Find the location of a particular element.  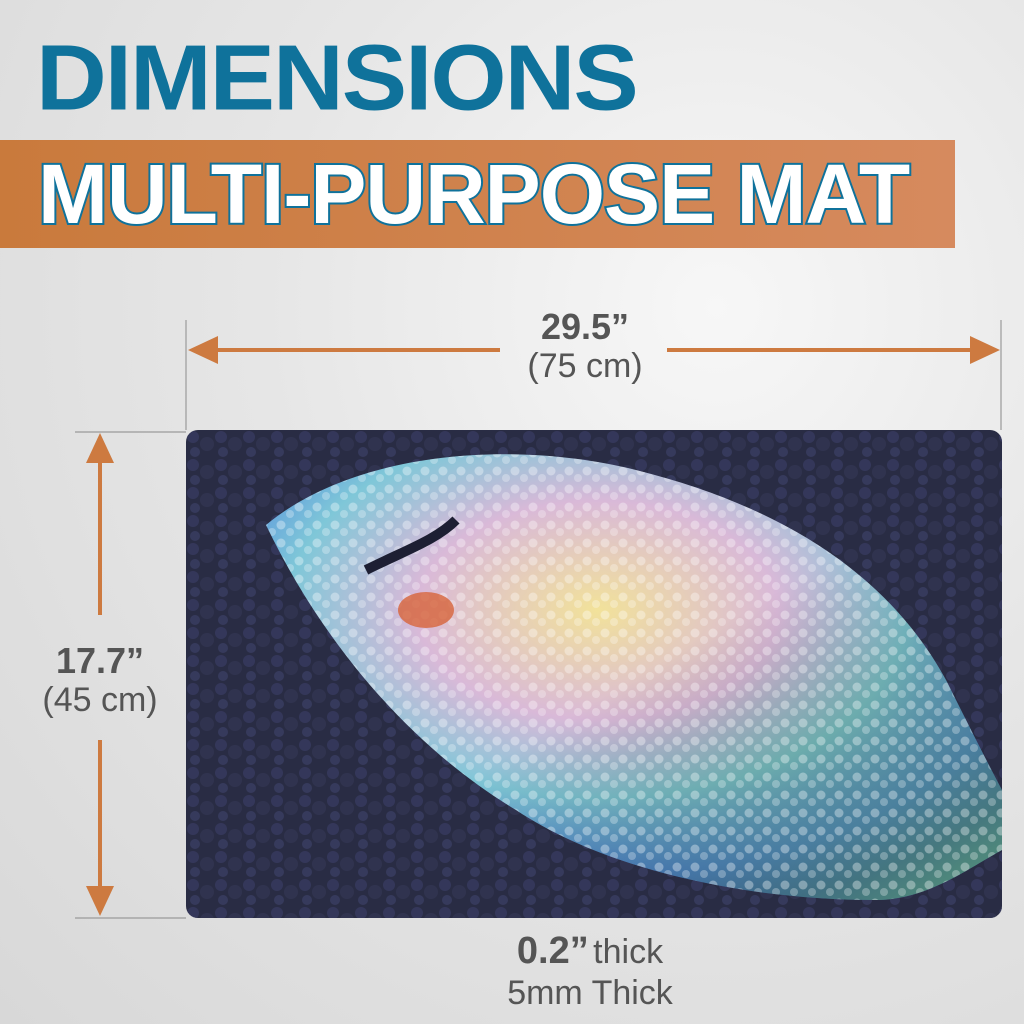

width-inches: 29.5” is located at coordinates (585, 326).